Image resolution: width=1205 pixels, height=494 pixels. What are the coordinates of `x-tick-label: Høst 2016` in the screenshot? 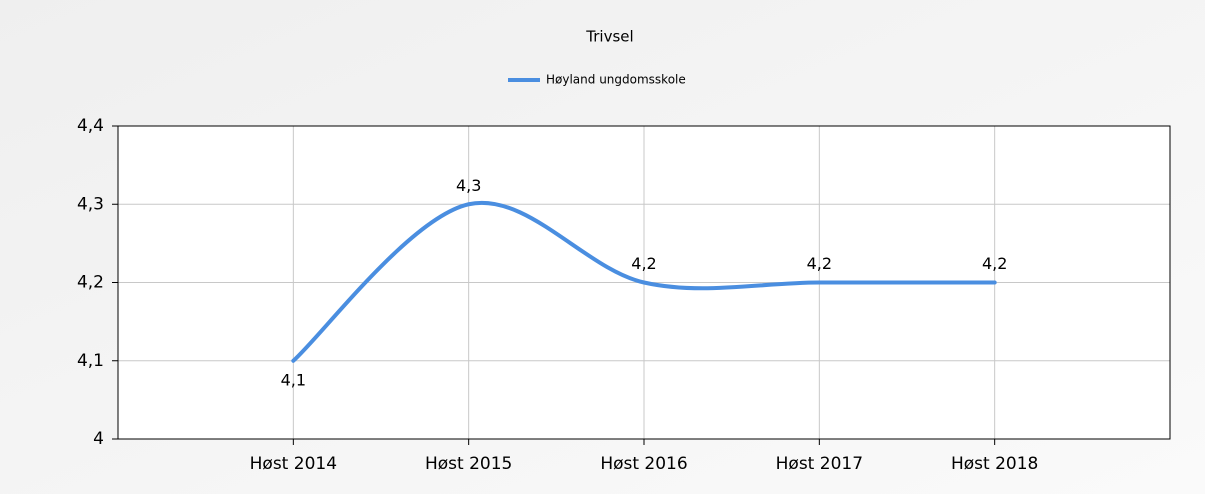 It's located at (643, 464).